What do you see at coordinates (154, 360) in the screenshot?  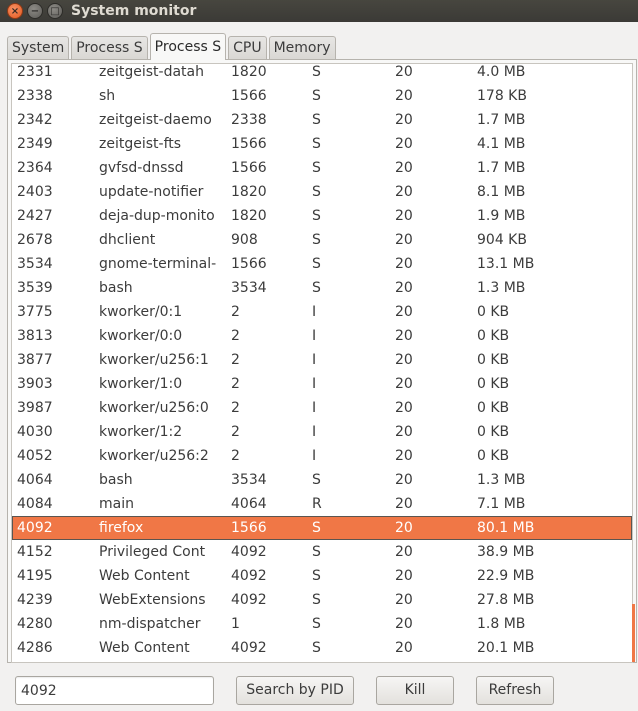 I see `name-cell: kworker/u256:1` at bounding box center [154, 360].